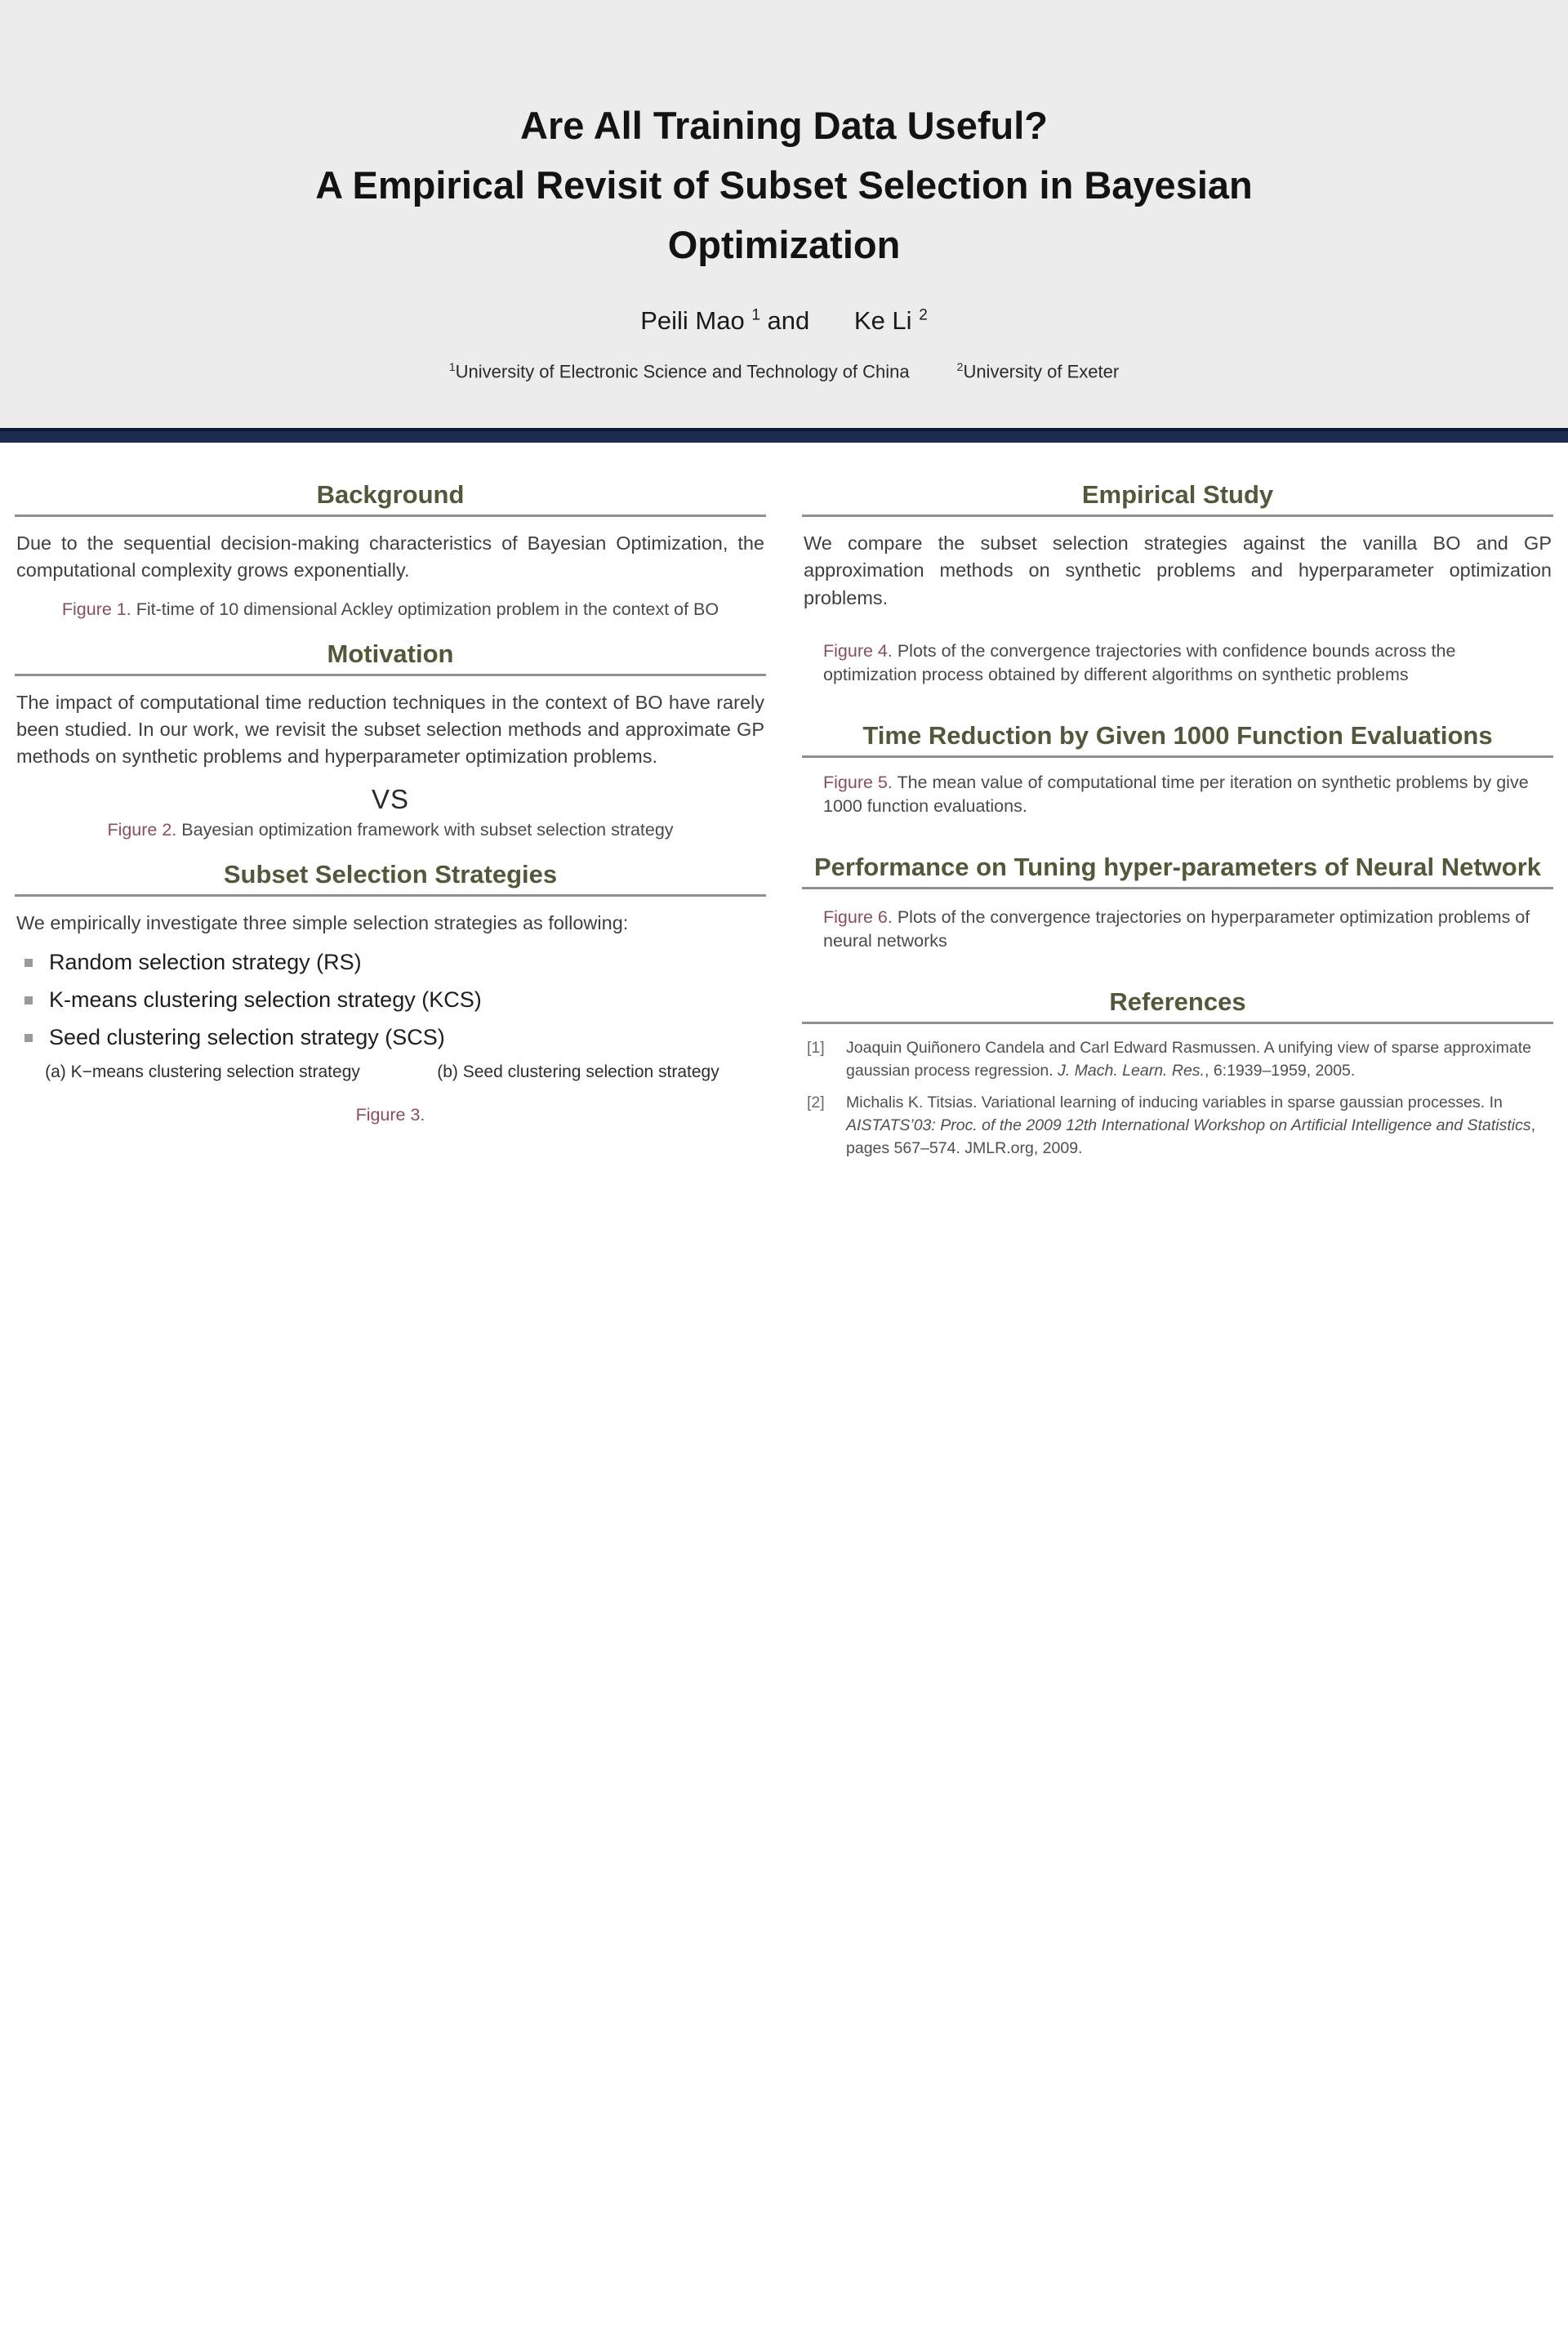 Image resolution: width=1568 pixels, height=2352 pixels. Describe the element at coordinates (1280, 1070) in the screenshot. I see `reference-post: , 6:1939–1959, 2005.` at that location.